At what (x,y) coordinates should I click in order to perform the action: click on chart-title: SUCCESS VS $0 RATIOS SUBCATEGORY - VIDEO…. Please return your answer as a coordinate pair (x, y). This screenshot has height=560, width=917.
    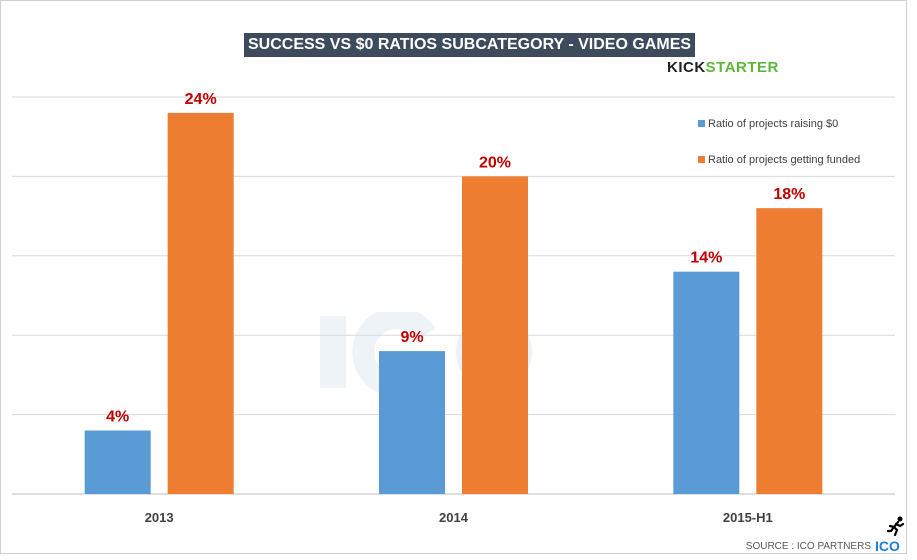
    Looking at the image, I should click on (470, 45).